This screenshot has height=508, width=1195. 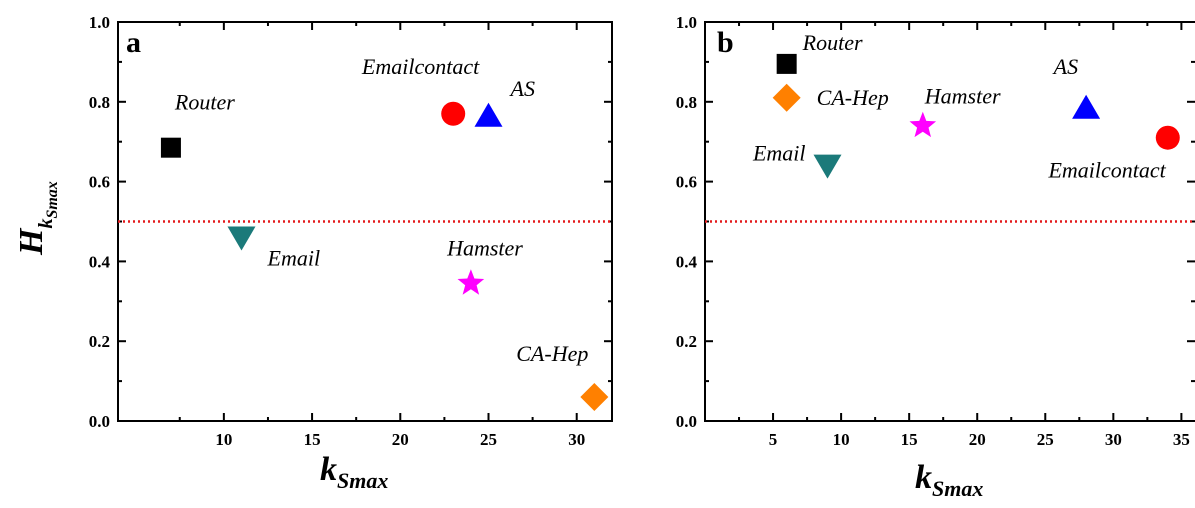 I want to click on panel-a-xlabel: kSmax, so click(x=354, y=472).